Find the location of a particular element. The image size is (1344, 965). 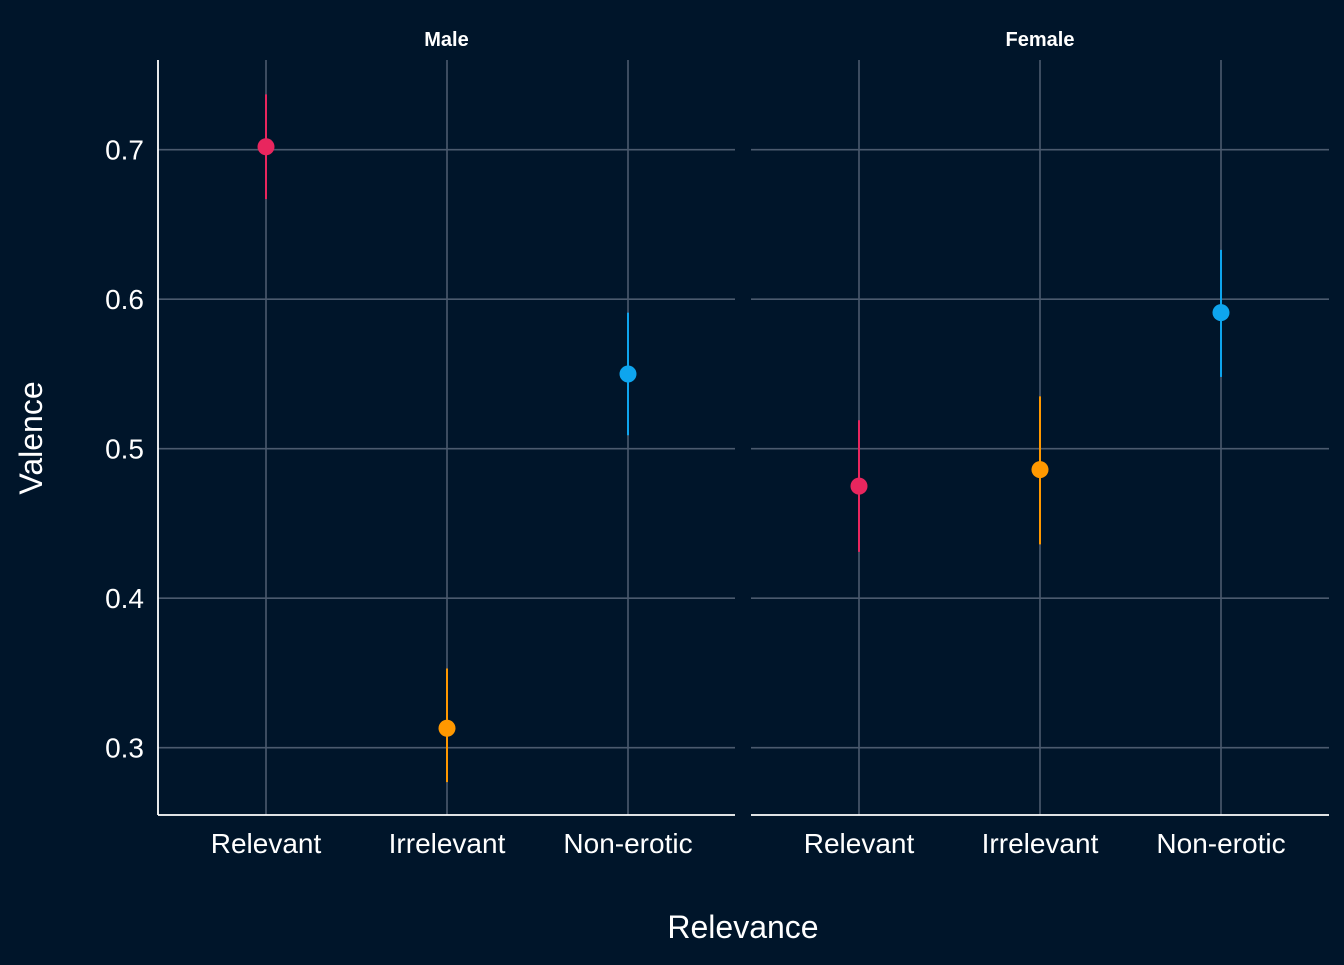

y-axis-title: Valence is located at coordinates (31, 437).